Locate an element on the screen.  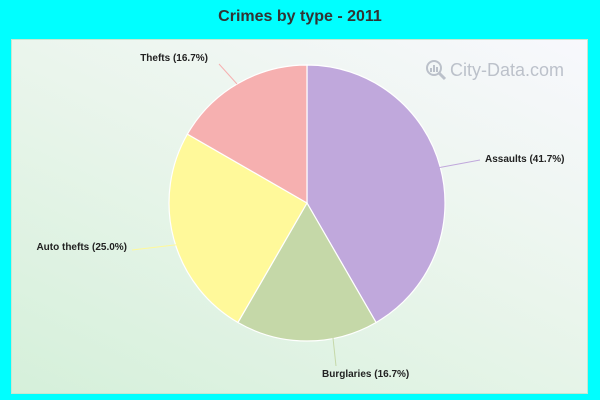
watermark-text: City-Data.com is located at coordinates (507, 69).